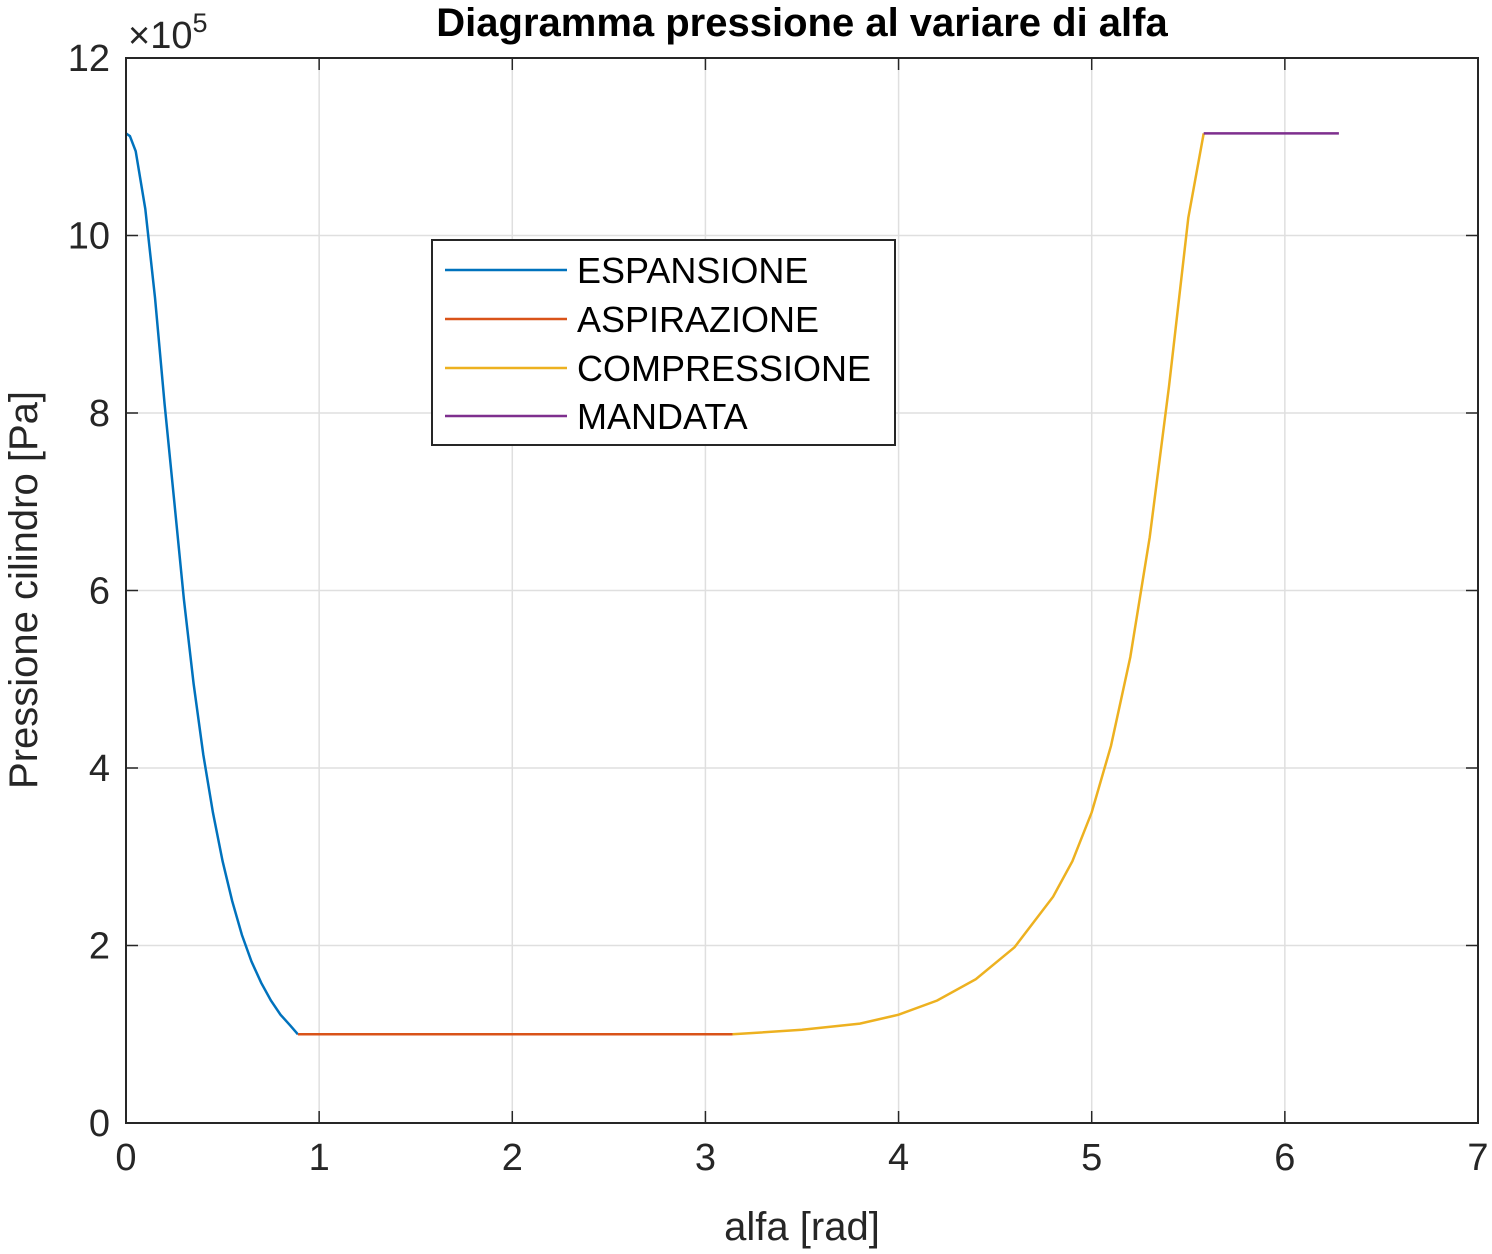 Image resolution: width=1492 pixels, height=1254 pixels. What do you see at coordinates (99, 592) in the screenshot?
I see `y-tick-label: 6` at bounding box center [99, 592].